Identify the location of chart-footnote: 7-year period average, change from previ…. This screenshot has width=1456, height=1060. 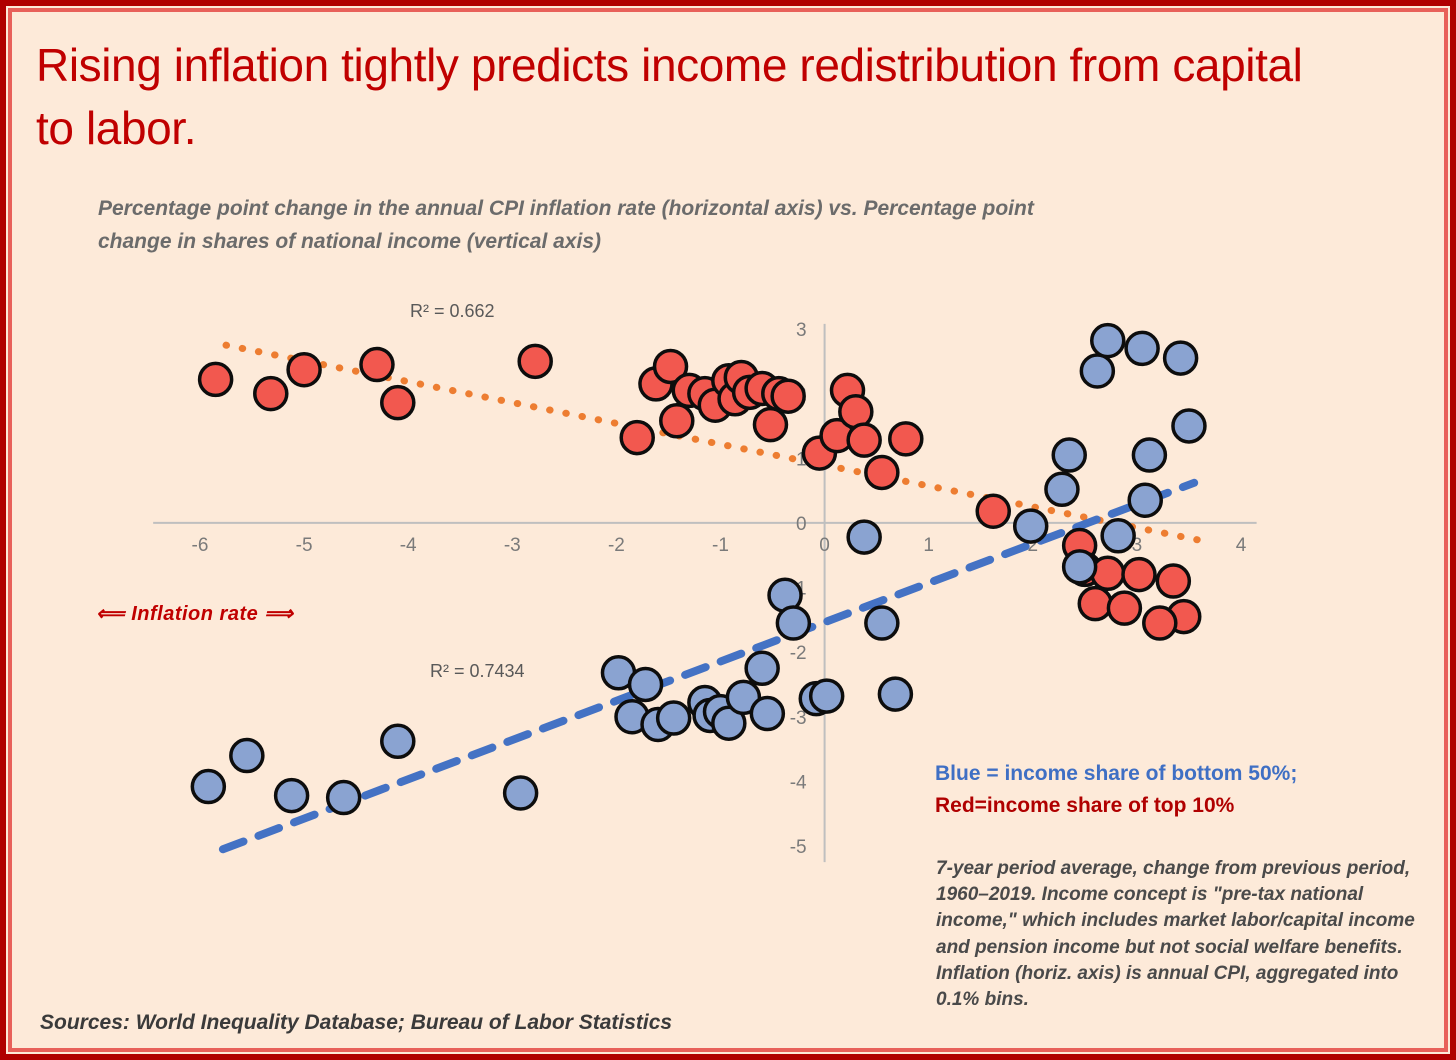
(1175, 934).